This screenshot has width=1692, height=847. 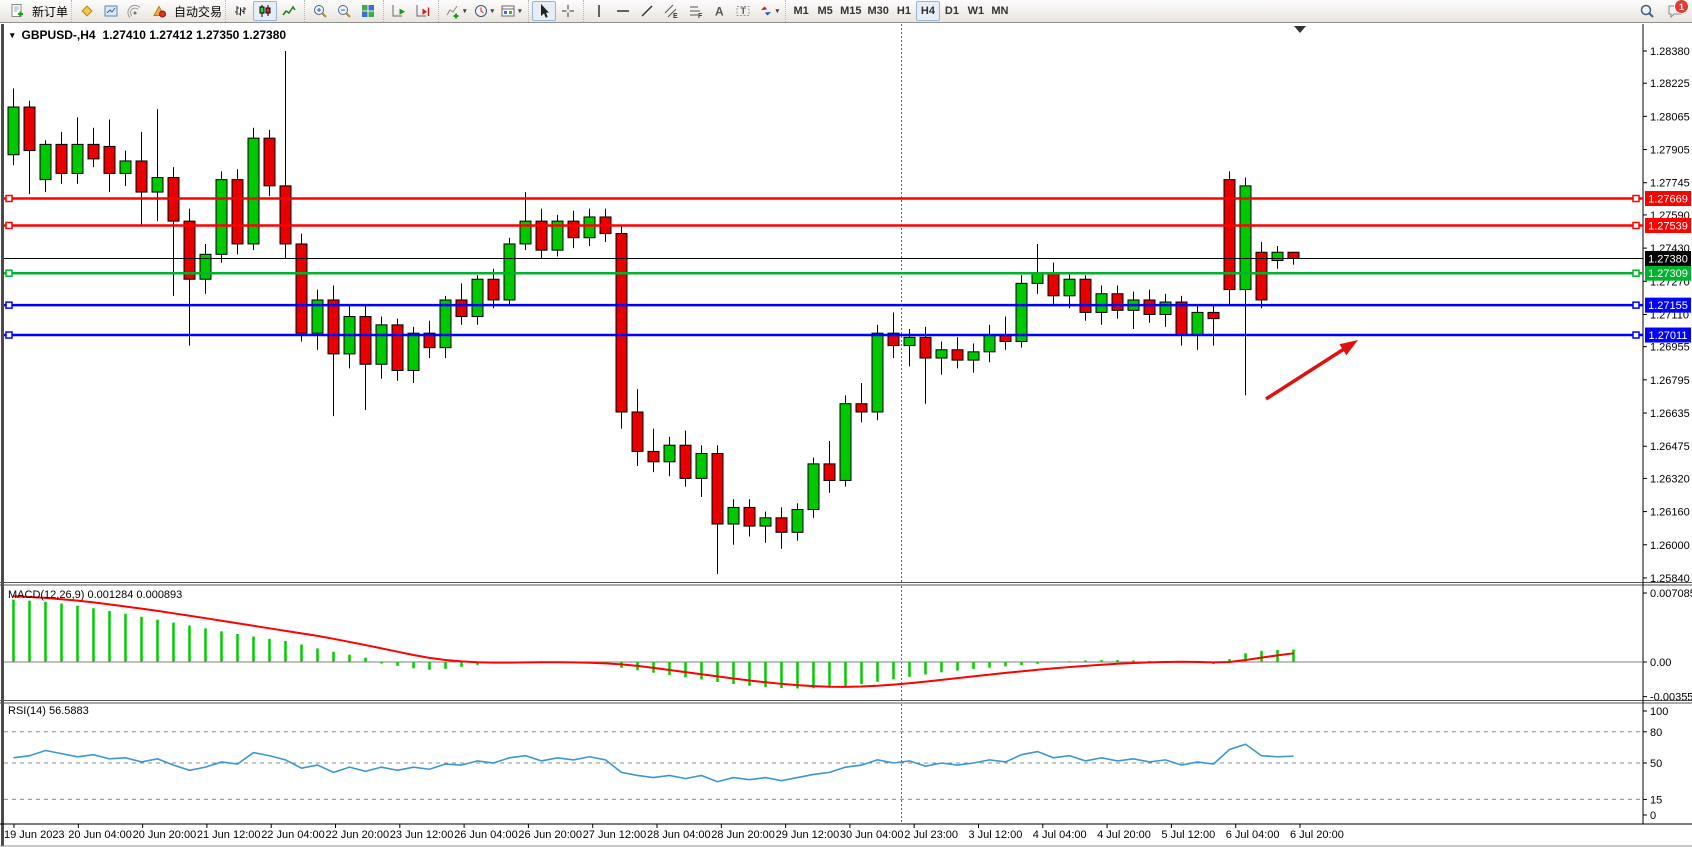 What do you see at coordinates (1305, 374) in the screenshot?
I see `trend-arrow-line` at bounding box center [1305, 374].